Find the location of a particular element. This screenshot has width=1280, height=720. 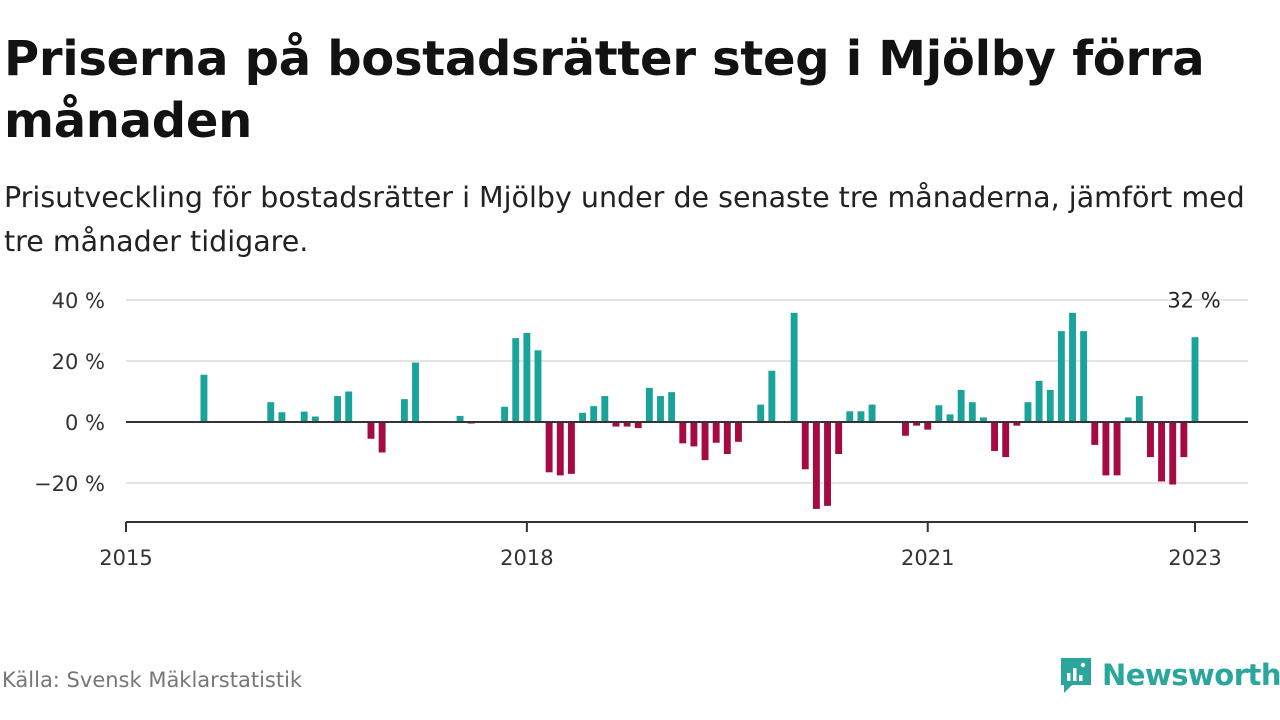

value-annotation: 32 % is located at coordinates (1193, 300).